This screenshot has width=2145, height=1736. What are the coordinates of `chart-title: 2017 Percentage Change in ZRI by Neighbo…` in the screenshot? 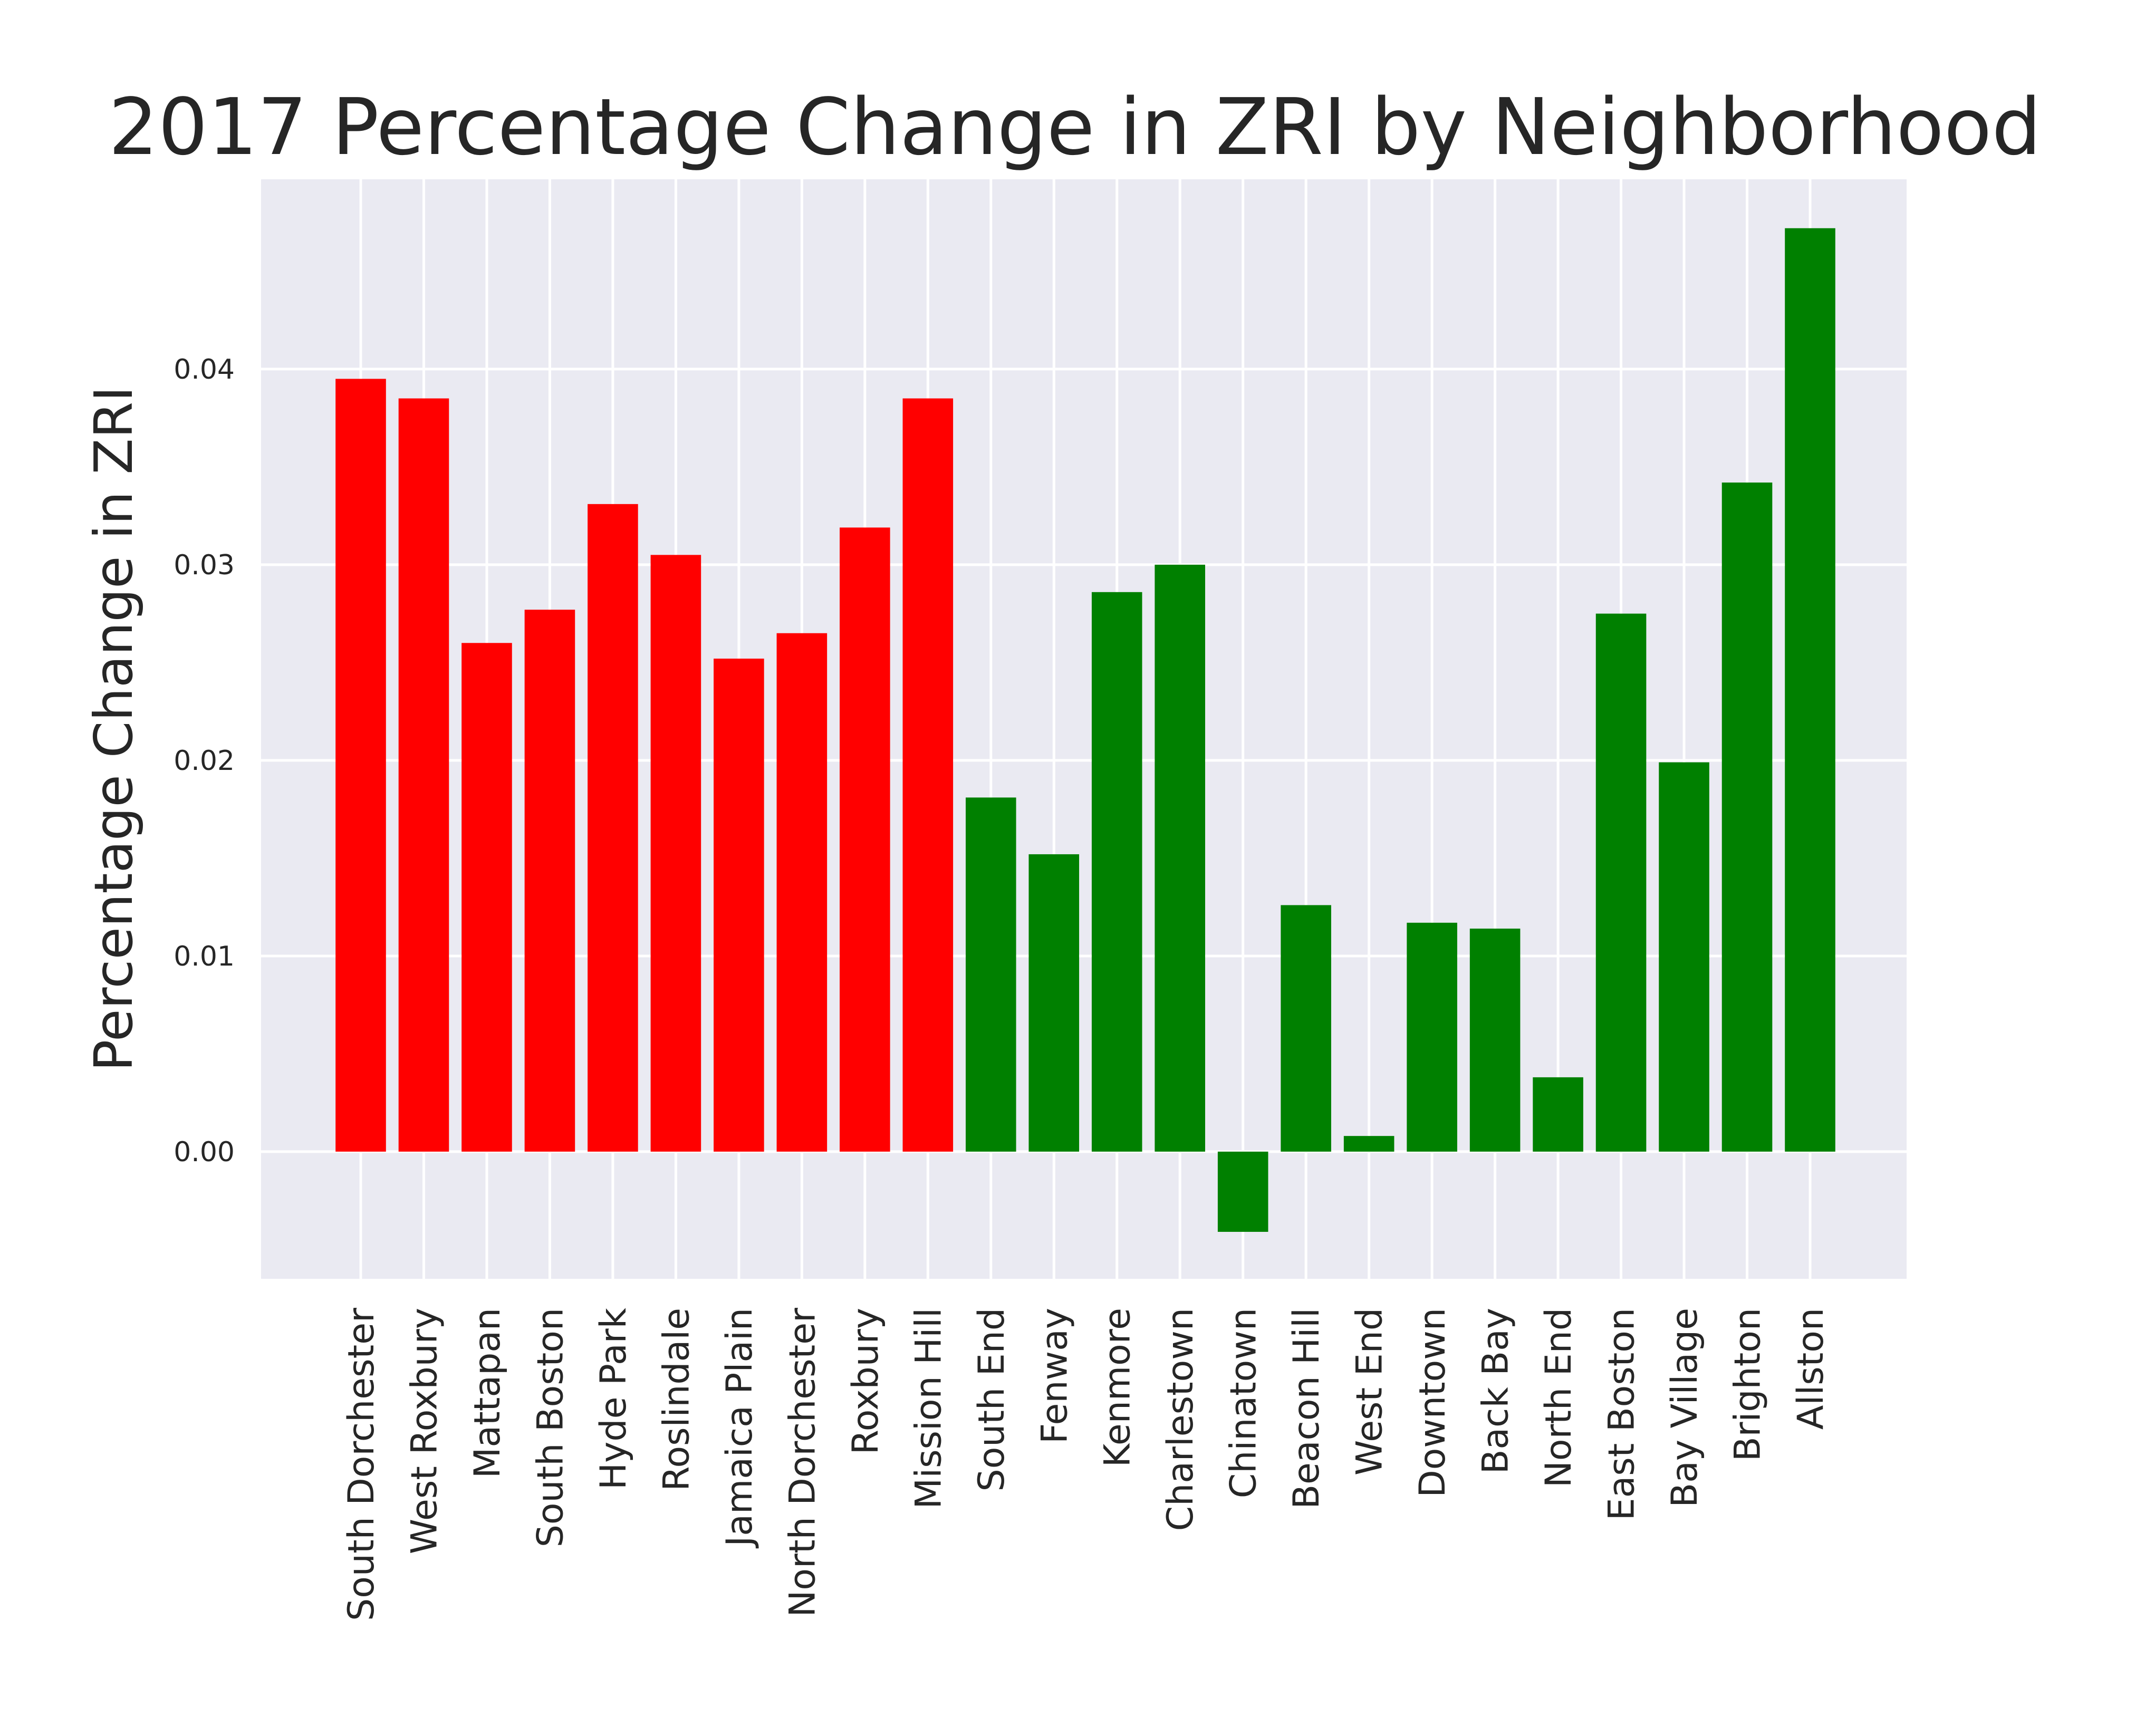 It's located at (1075, 127).